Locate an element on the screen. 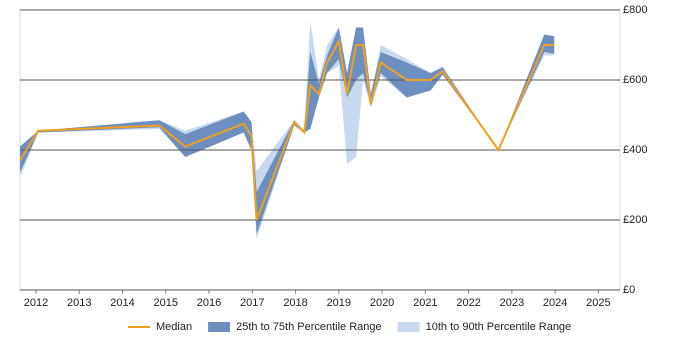  y-tick-label: £800 is located at coordinates (635, 10).